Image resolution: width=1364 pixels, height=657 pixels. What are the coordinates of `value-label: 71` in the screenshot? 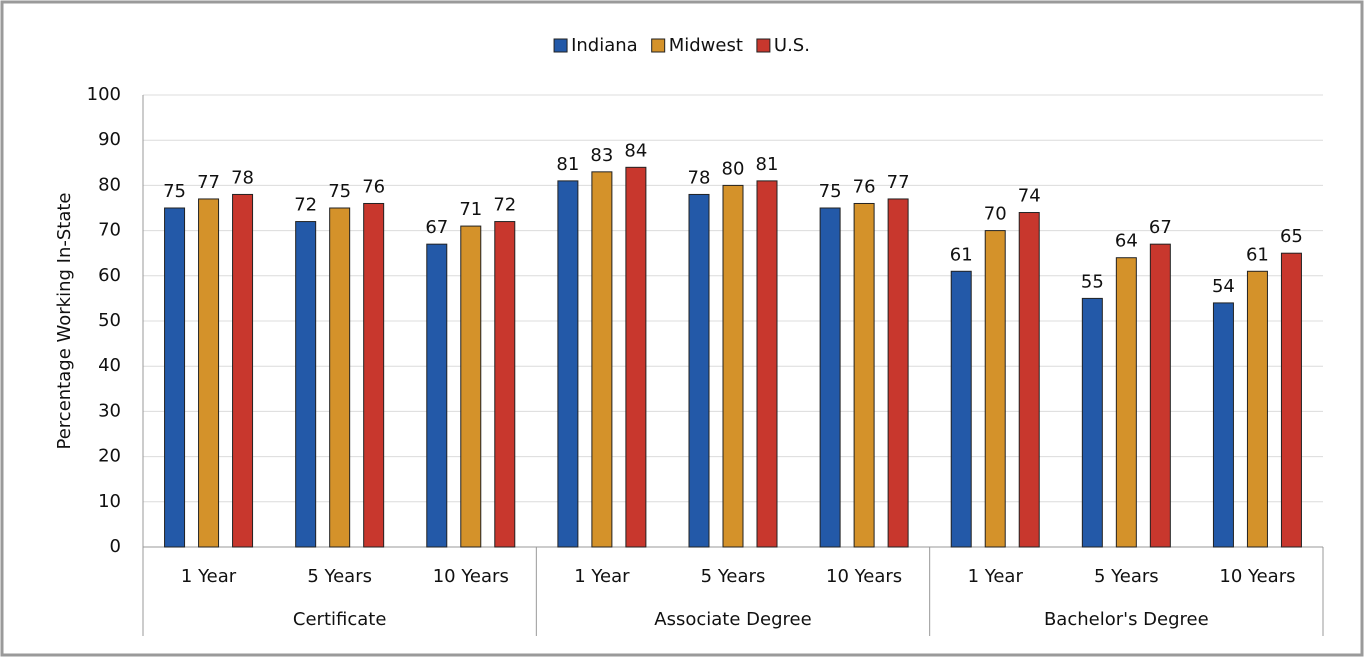 It's located at (470, 209).